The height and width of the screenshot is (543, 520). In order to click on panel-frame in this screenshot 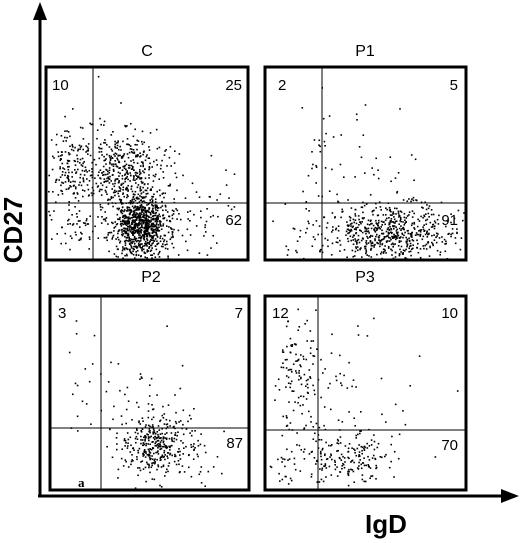, I will do `click(147, 163)`.